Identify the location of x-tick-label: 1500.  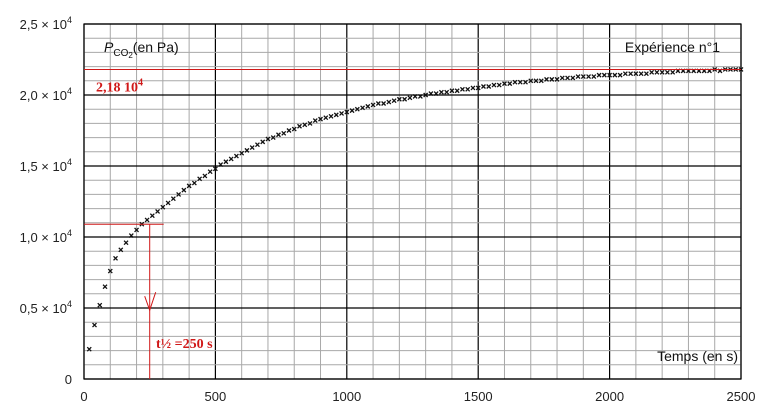
(478, 396).